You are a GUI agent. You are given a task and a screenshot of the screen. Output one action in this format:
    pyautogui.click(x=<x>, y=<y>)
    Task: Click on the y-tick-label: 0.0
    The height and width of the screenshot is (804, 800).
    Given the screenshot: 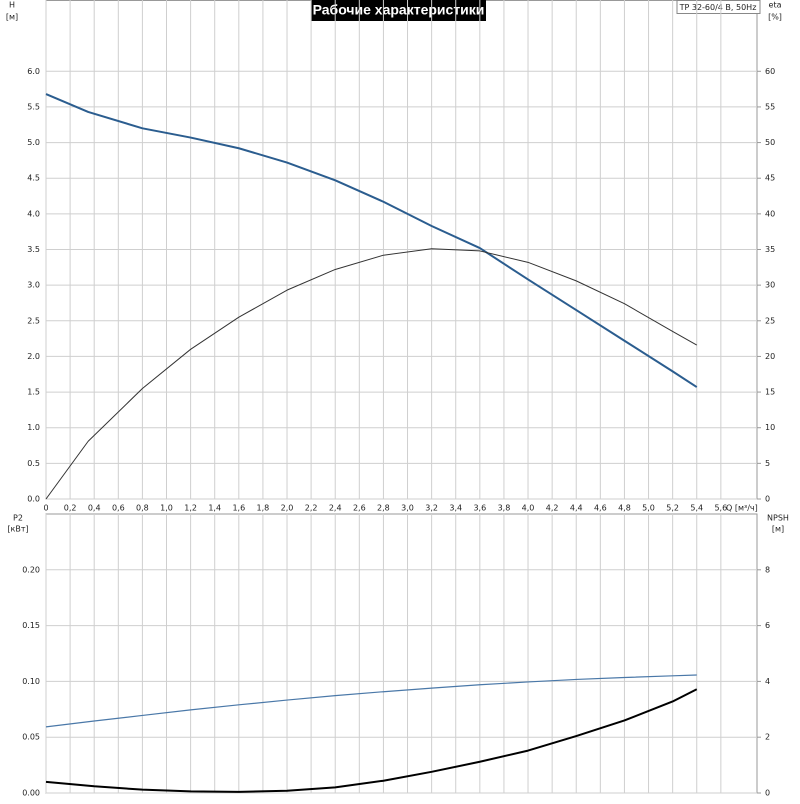 What is the action you would take?
    pyautogui.click(x=33, y=499)
    